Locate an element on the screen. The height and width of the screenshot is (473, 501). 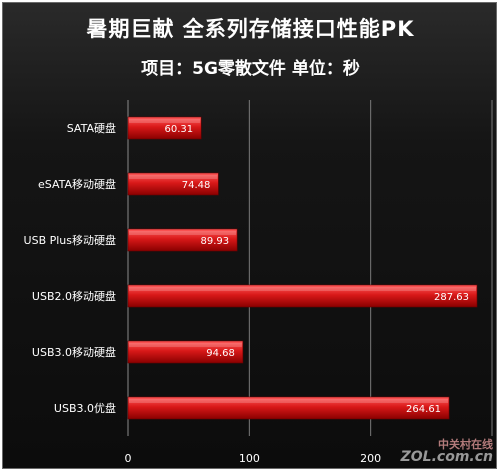
category-label: USB2.0移动硬盘 is located at coordinates (74, 296).